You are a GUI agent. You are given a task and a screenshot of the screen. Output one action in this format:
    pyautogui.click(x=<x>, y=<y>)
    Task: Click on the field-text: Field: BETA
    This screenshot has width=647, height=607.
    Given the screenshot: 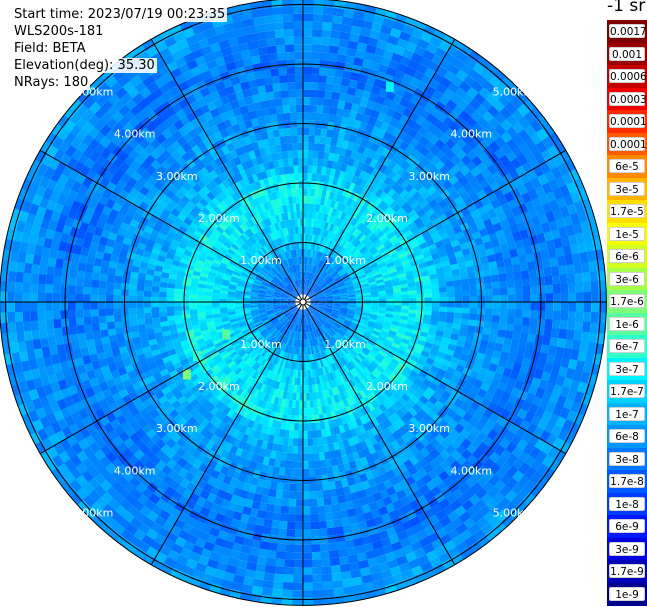 What is the action you would take?
    pyautogui.click(x=50, y=48)
    